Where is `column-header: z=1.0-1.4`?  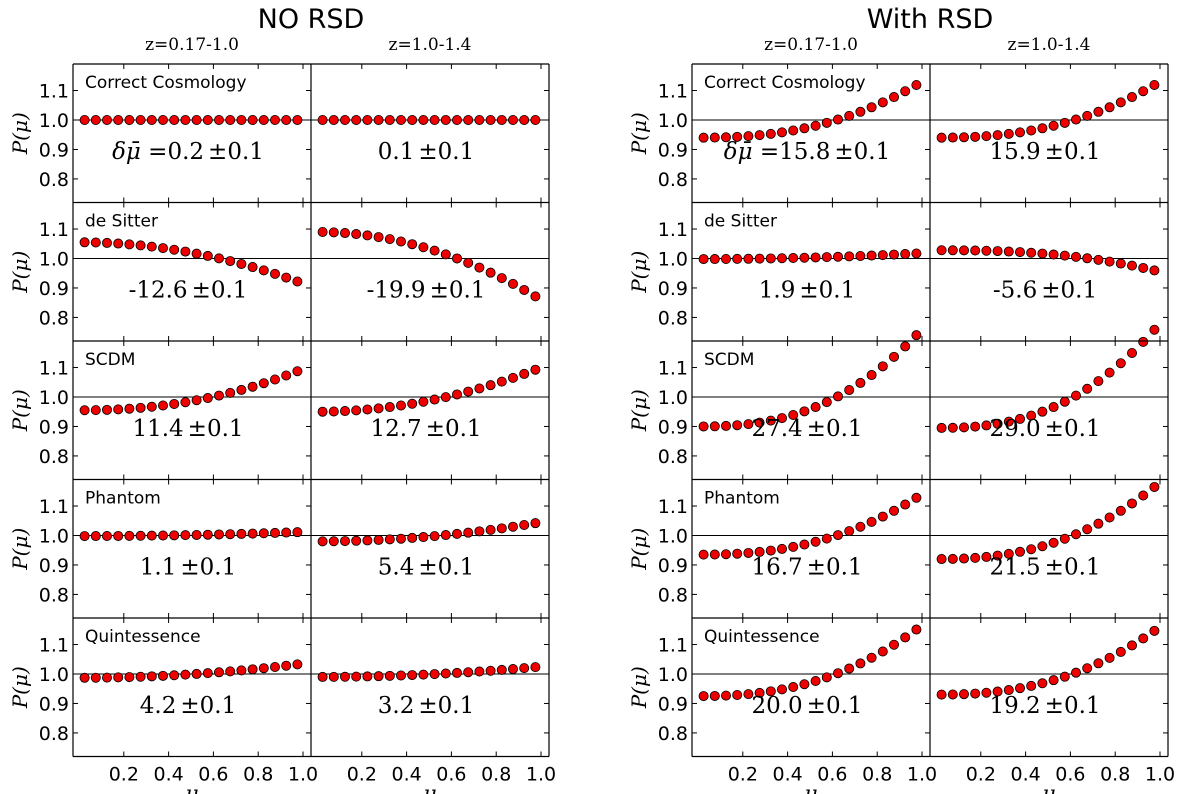
column-header: z=1.0-1.4 is located at coordinates (429, 45).